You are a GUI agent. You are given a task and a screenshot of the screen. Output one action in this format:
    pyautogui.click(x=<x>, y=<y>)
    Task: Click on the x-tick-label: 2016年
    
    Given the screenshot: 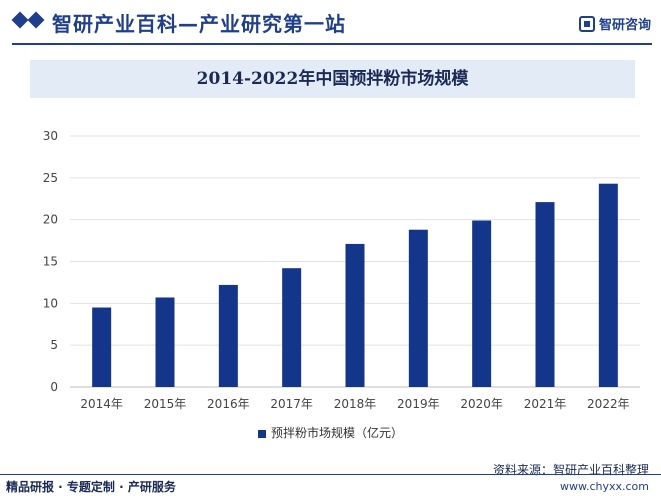 What is the action you would take?
    pyautogui.click(x=228, y=404)
    